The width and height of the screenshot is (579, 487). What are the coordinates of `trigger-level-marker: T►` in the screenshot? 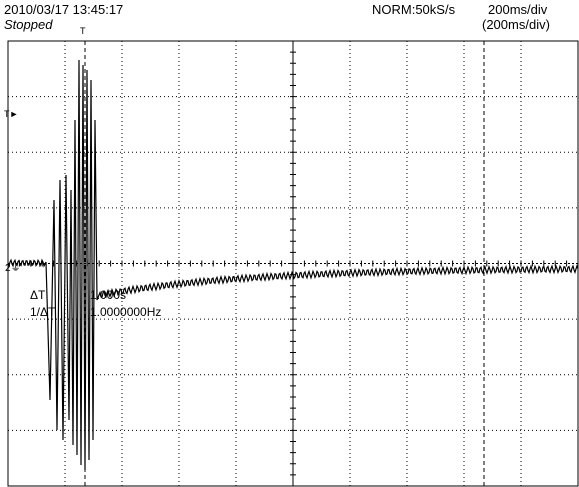 It's located at (11, 114).